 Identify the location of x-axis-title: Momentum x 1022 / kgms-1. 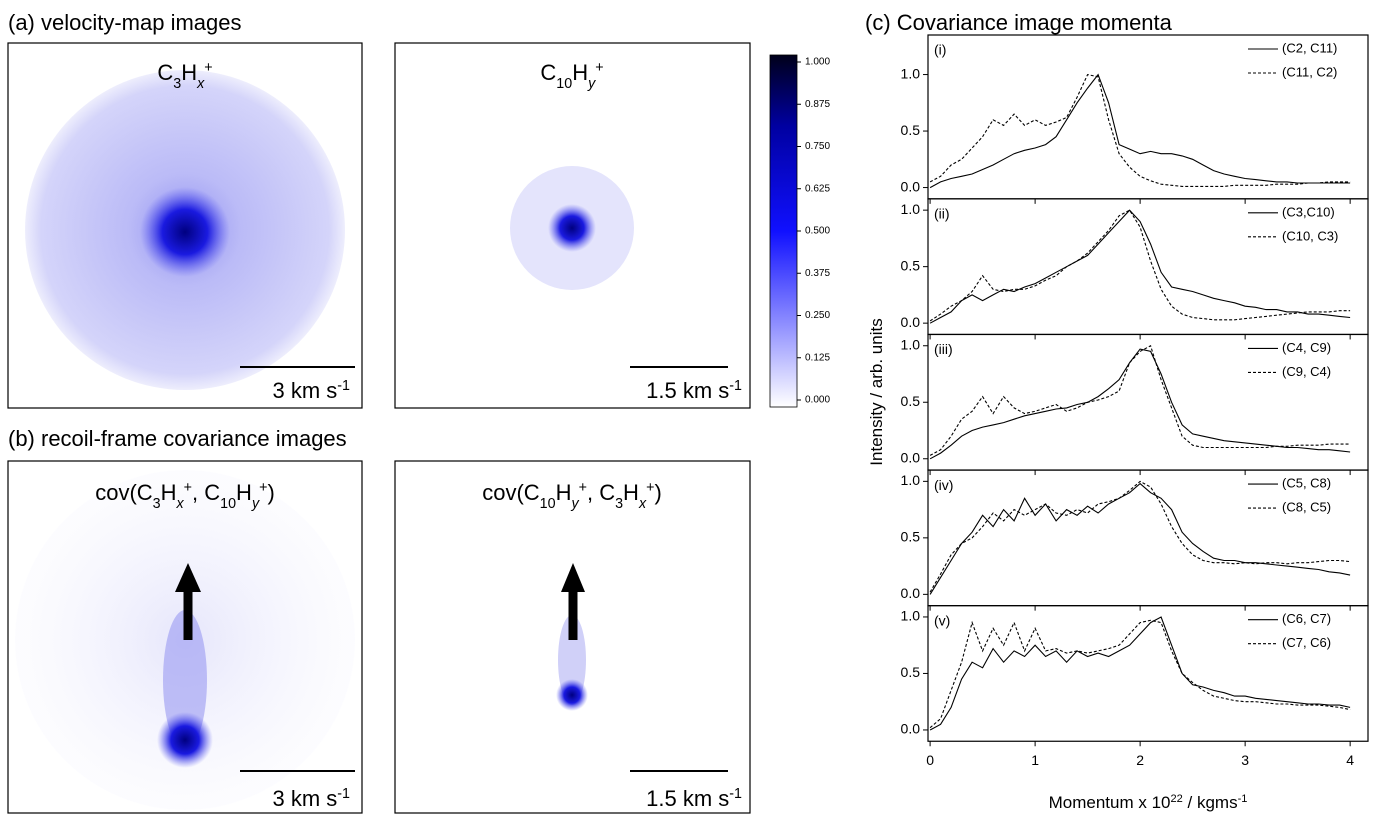
(1148, 802).